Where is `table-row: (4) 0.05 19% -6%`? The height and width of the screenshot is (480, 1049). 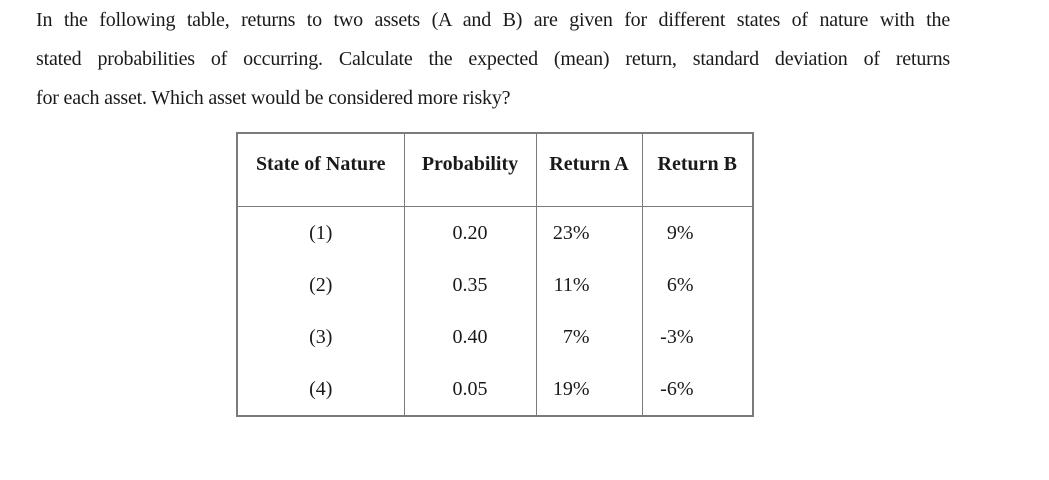 table-row: (4) 0.05 19% -6% is located at coordinates (495, 389).